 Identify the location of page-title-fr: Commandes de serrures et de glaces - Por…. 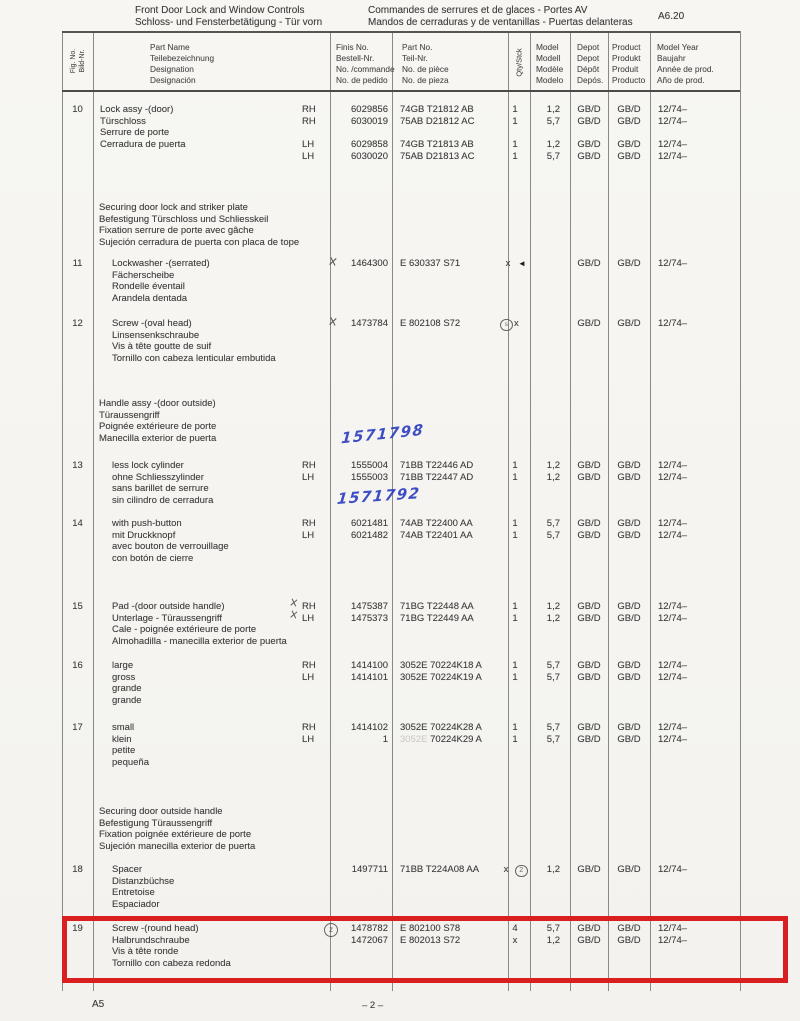
(478, 10).